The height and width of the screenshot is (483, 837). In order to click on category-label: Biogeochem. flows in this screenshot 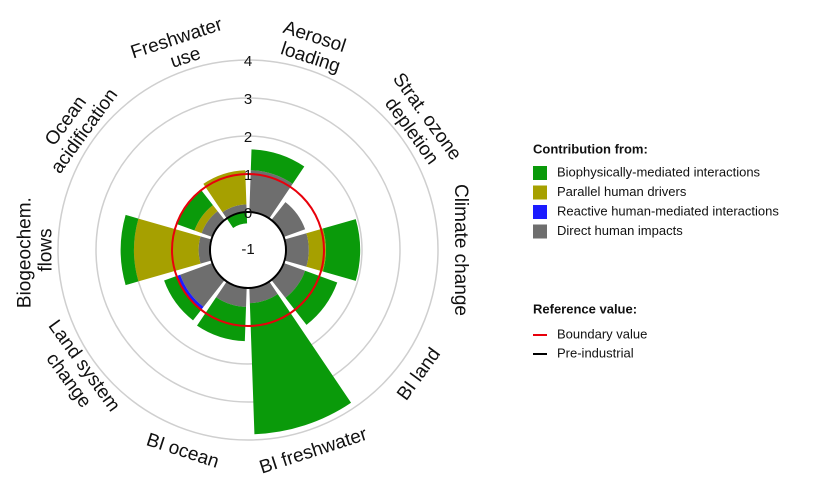, I will do `click(36, 250)`.